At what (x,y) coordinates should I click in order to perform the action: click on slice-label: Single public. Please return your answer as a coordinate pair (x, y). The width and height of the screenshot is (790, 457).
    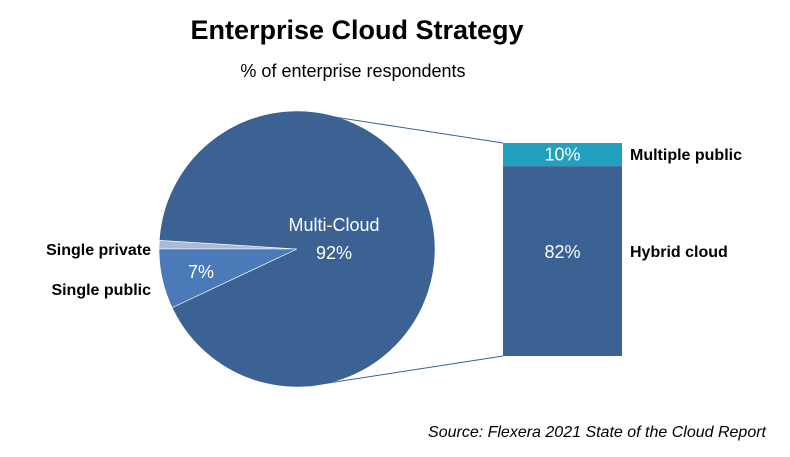
    Looking at the image, I should click on (101, 290).